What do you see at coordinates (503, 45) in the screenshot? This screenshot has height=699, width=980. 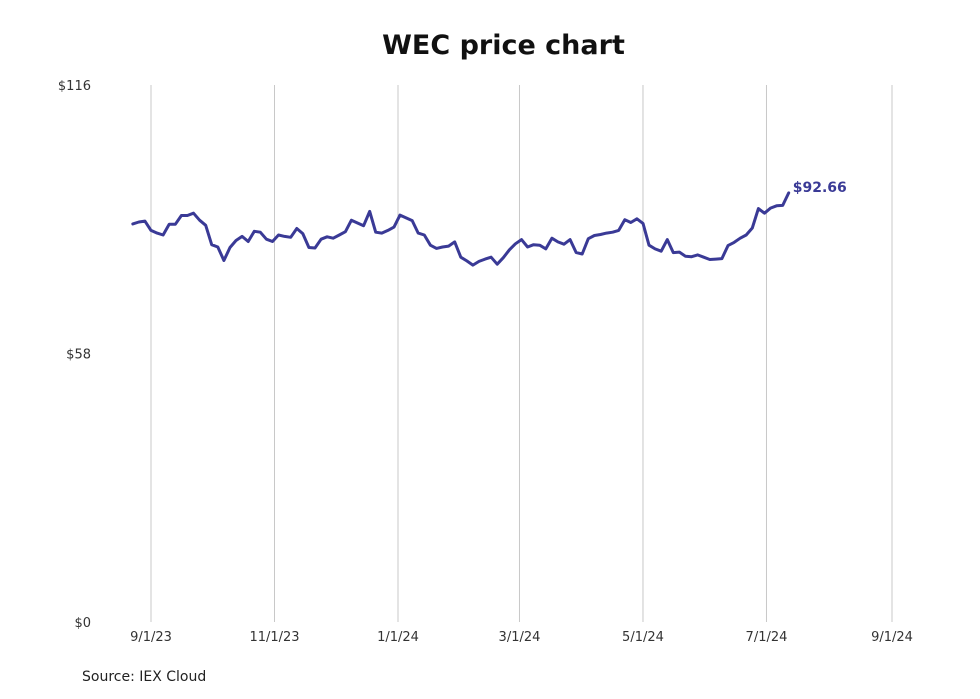 I see `chart-title: WEC price chart` at bounding box center [503, 45].